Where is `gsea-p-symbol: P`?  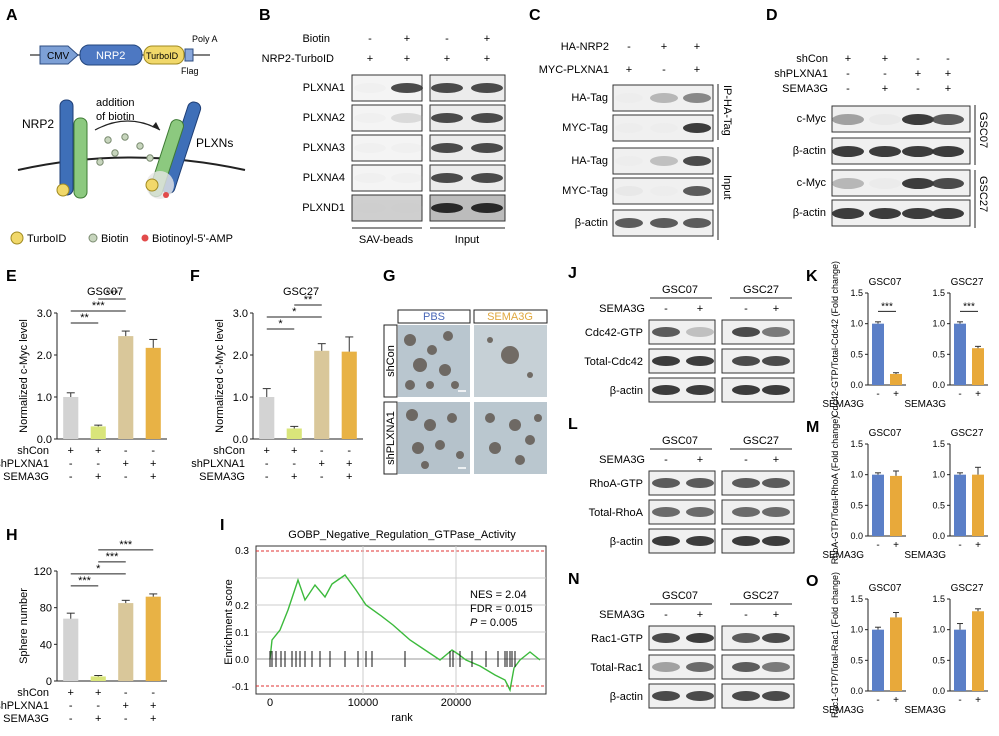
gsea-p-symbol: P is located at coordinates (474, 623).